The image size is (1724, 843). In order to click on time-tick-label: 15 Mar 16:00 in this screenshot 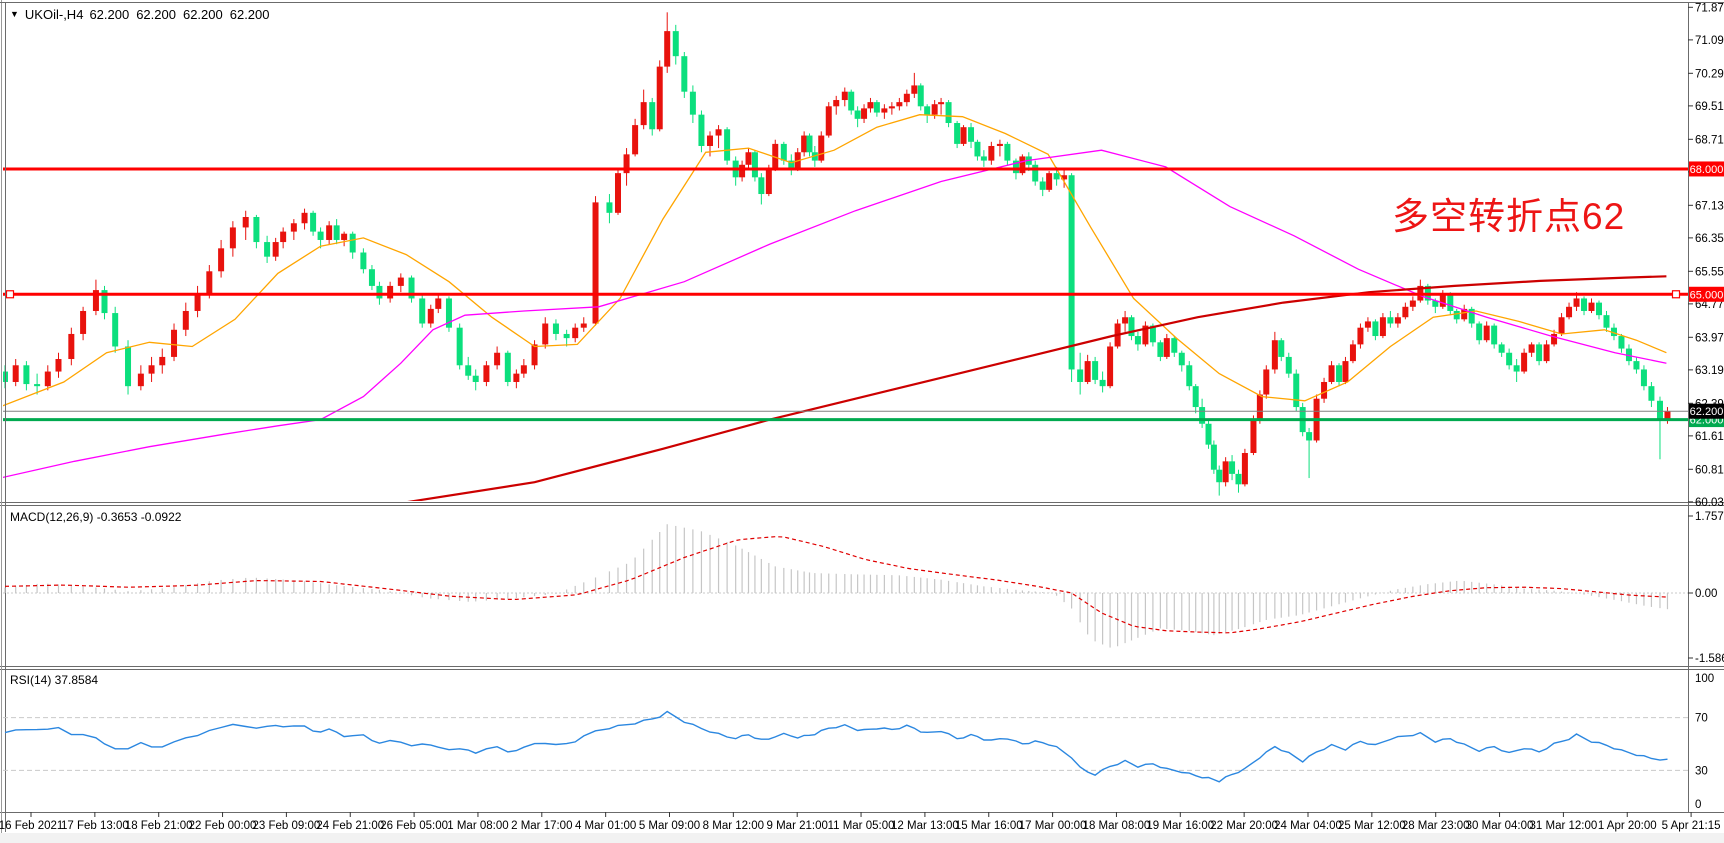, I will do `click(989, 826)`.